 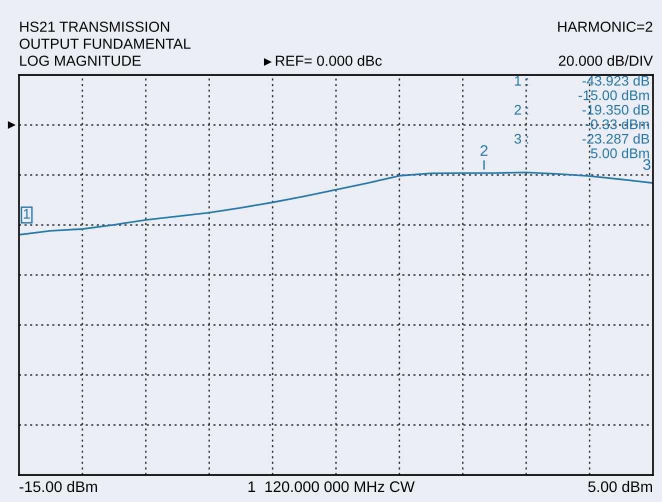 I want to click on annotation: 1, so click(x=27, y=214).